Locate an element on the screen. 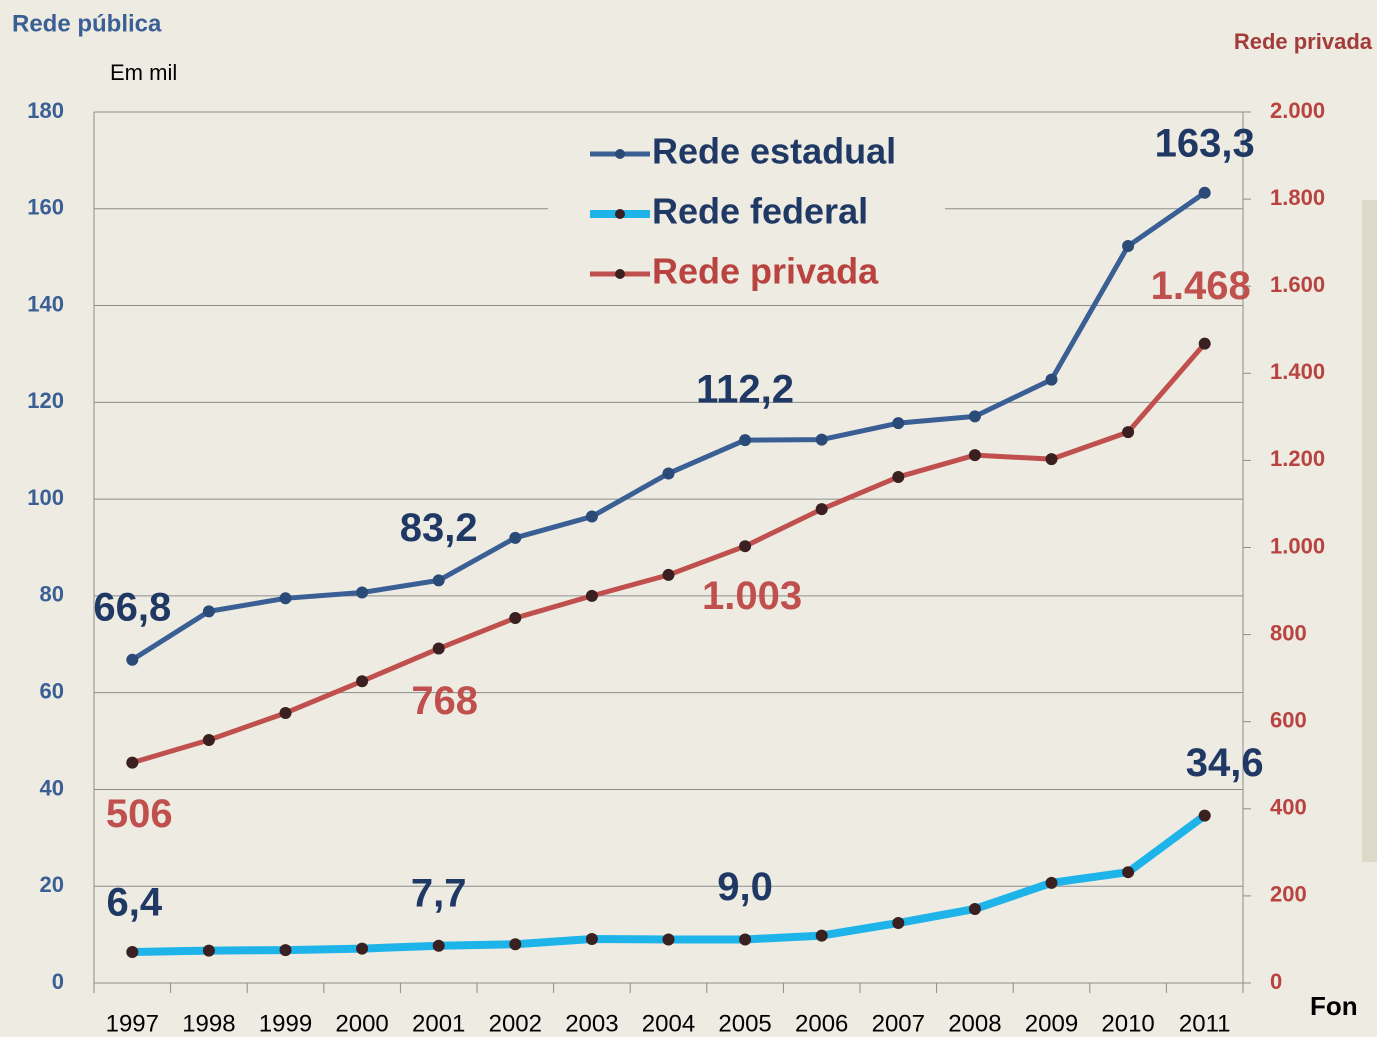  x-tick-label: 2002 is located at coordinates (515, 1023).